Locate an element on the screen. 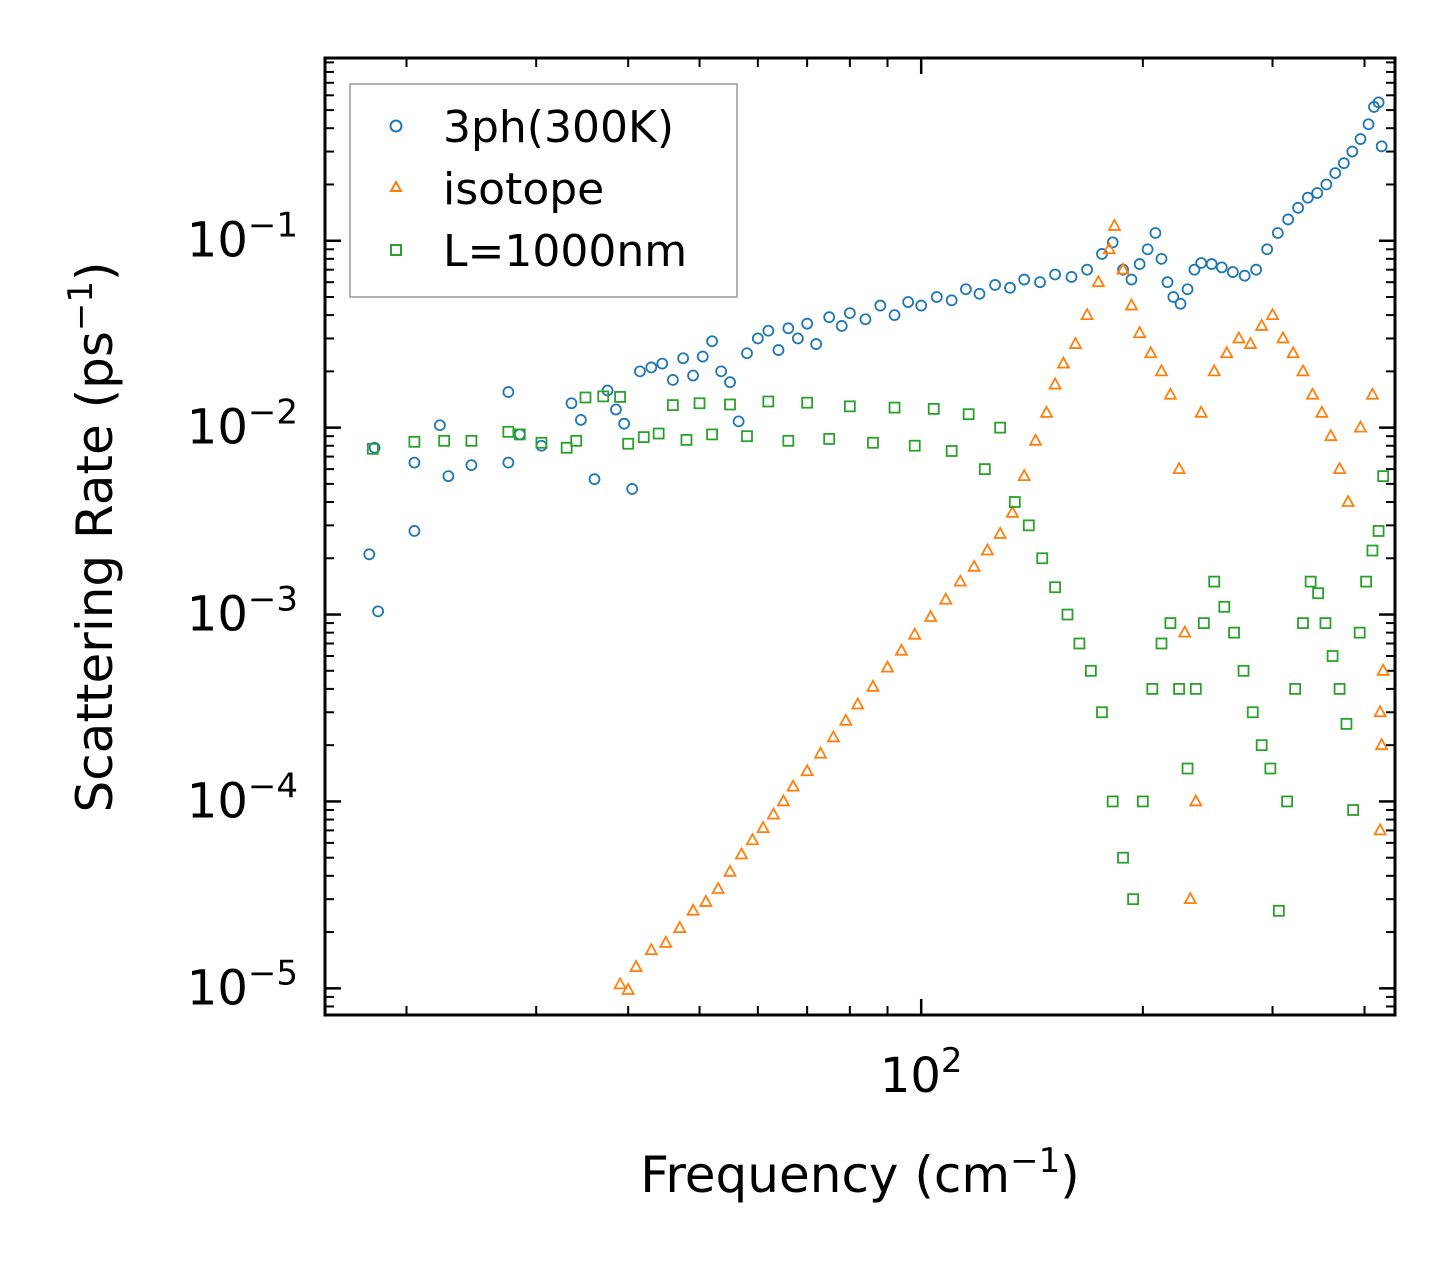 The width and height of the screenshot is (1455, 1265). y-tick-label: 10−4 is located at coordinates (242, 797).